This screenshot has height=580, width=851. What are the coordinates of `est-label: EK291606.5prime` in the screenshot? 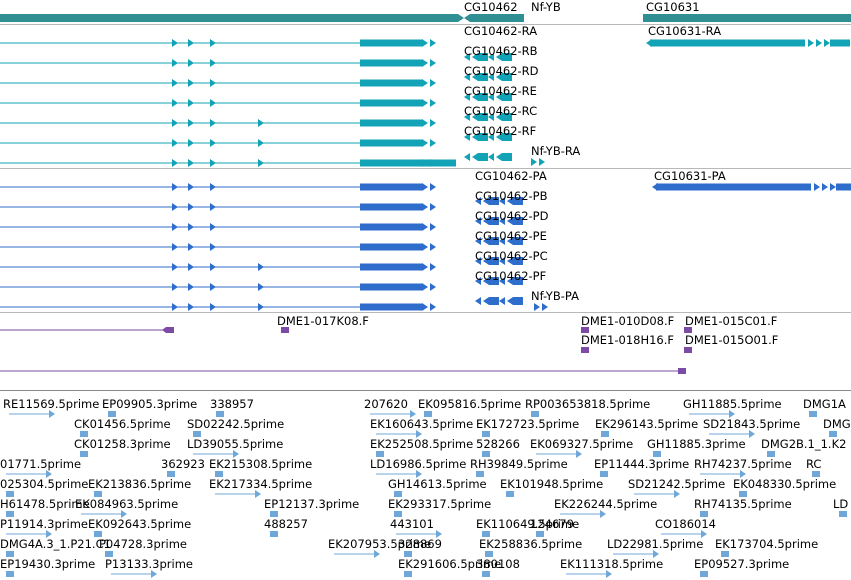 It's located at (450, 564).